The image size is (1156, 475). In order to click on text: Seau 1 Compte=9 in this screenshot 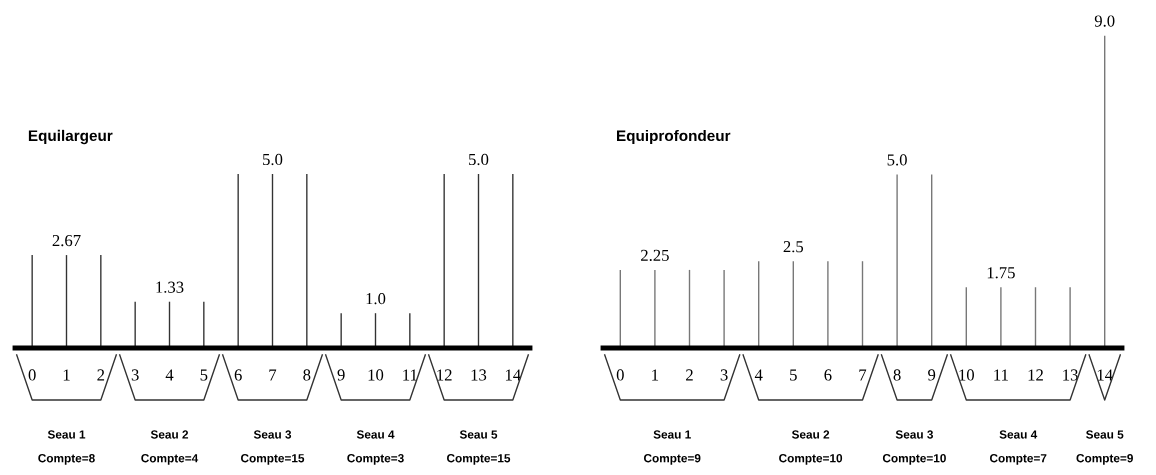, I will do `click(672, 447)`.